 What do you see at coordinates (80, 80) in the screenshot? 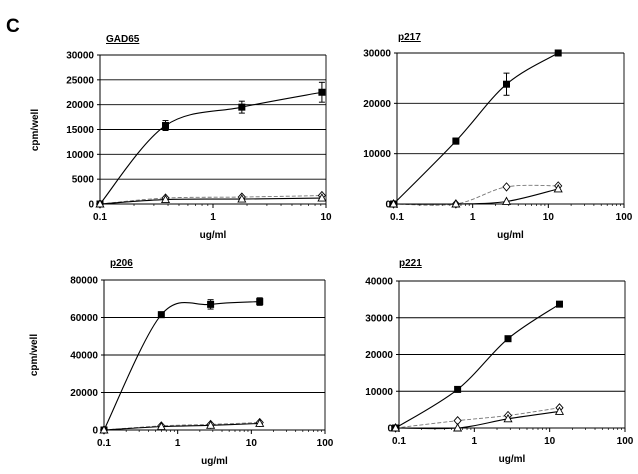
I see `y-tick-label: 25000` at bounding box center [80, 80].